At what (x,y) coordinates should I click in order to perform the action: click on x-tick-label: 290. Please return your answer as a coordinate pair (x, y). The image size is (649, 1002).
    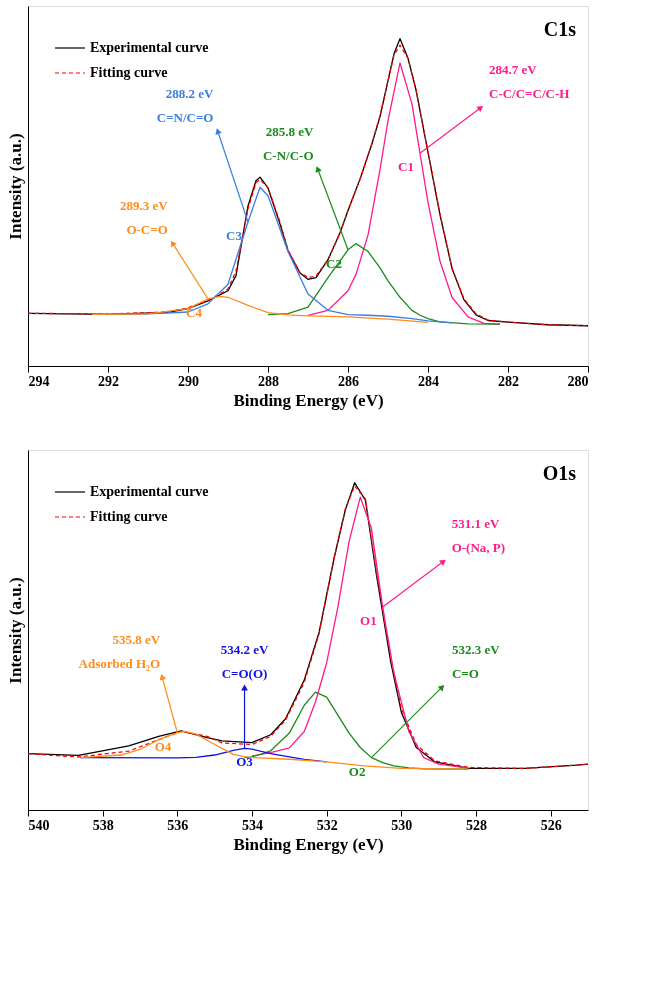
    Looking at the image, I should click on (188, 381).